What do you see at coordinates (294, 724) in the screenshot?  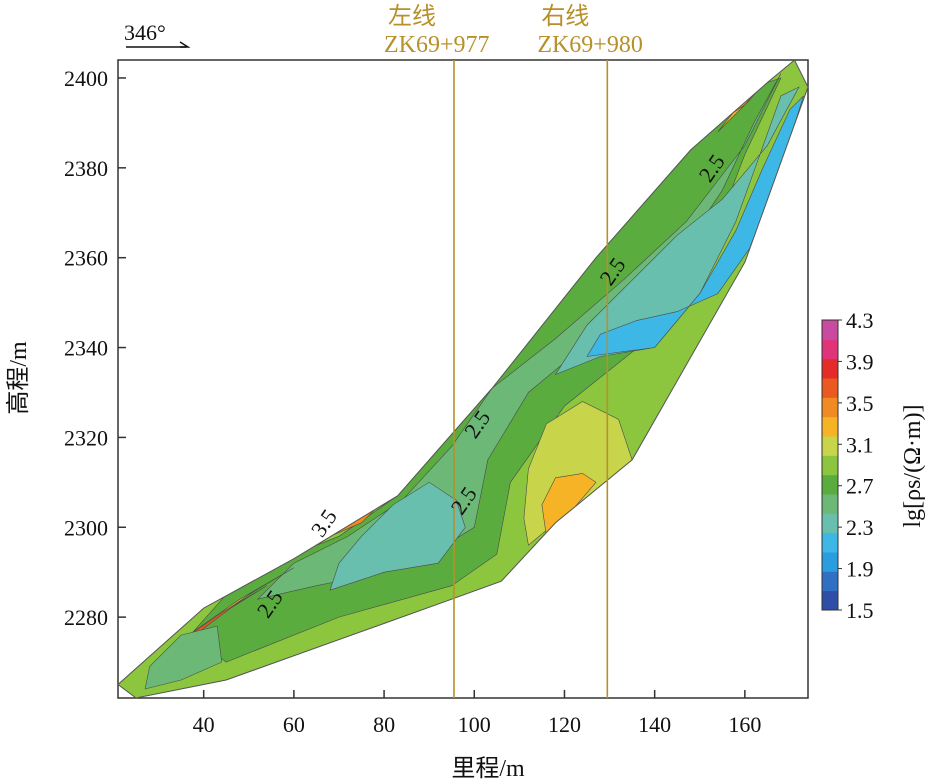 I see `x-tick-label: 60` at bounding box center [294, 724].